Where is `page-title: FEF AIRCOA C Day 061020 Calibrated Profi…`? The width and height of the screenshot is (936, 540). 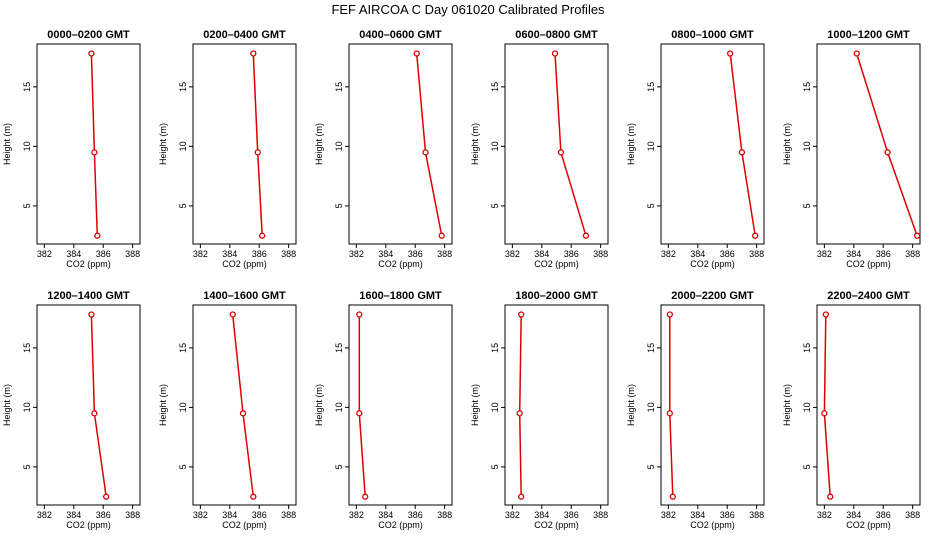 page-title: FEF AIRCOA C Day 061020 Calibrated Profi… is located at coordinates (468, 9).